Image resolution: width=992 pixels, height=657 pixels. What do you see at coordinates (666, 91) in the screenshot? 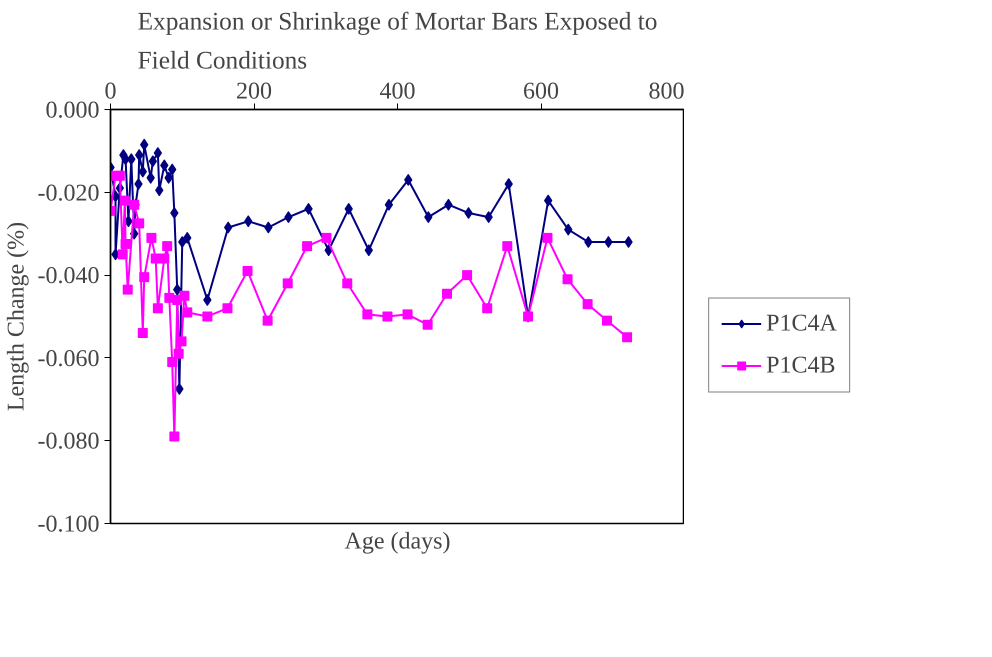
I see `x-tick-label: 800` at bounding box center [666, 91].